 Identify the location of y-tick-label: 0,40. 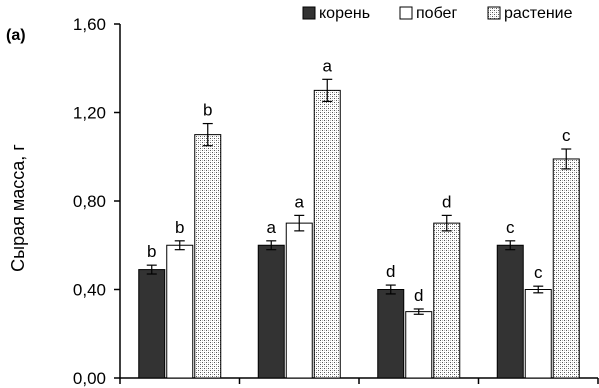
(89, 290).